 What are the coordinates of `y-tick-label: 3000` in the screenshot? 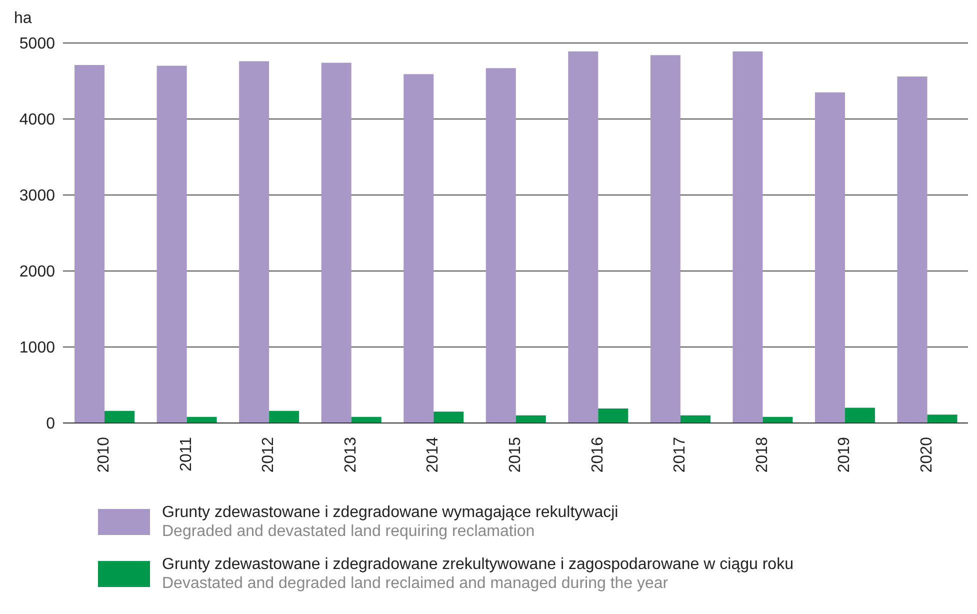 It's located at (37, 196).